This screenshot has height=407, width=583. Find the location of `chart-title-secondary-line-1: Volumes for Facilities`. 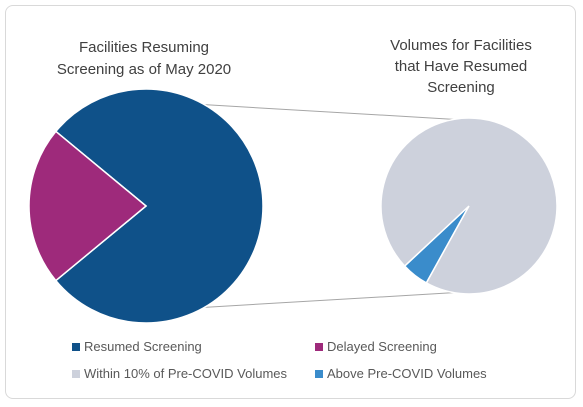

chart-title-secondary-line-1: Volumes for Facilities is located at coordinates (461, 45).